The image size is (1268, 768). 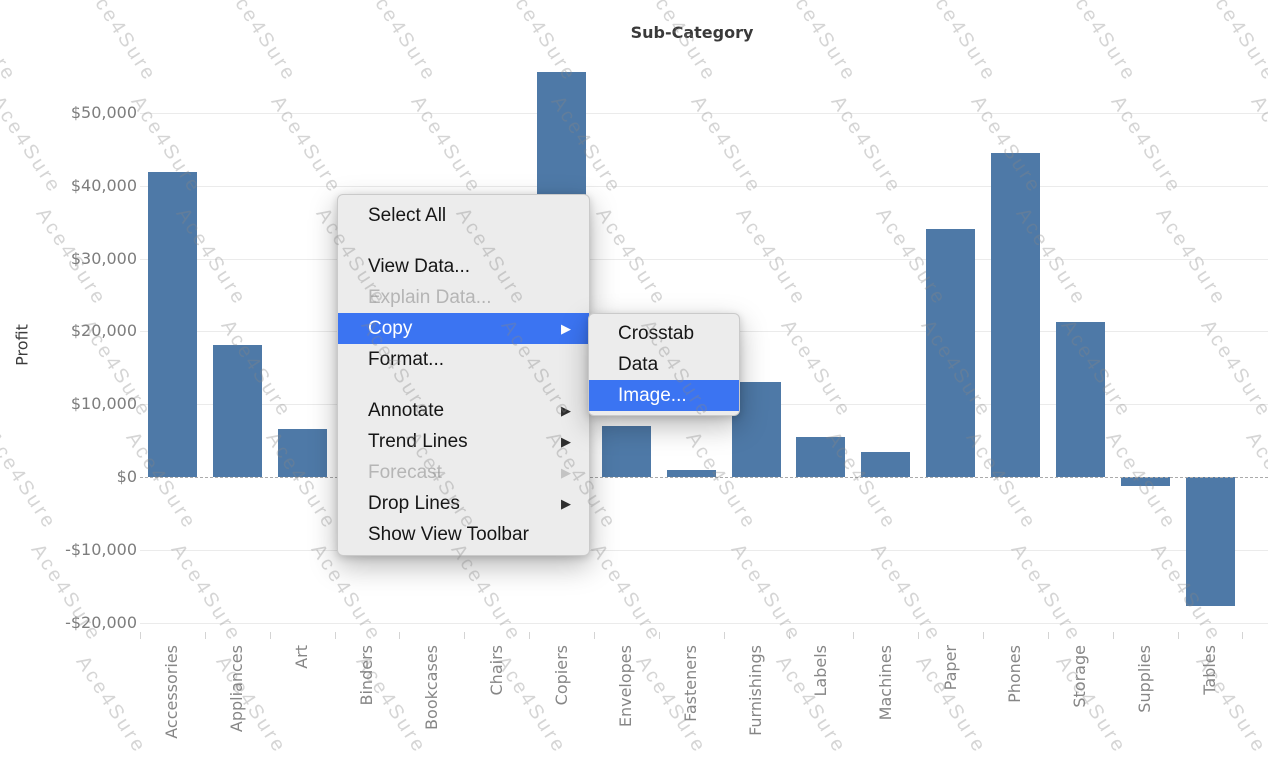 What do you see at coordinates (406, 410) in the screenshot?
I see `menu-item-label: Annotate` at bounding box center [406, 410].